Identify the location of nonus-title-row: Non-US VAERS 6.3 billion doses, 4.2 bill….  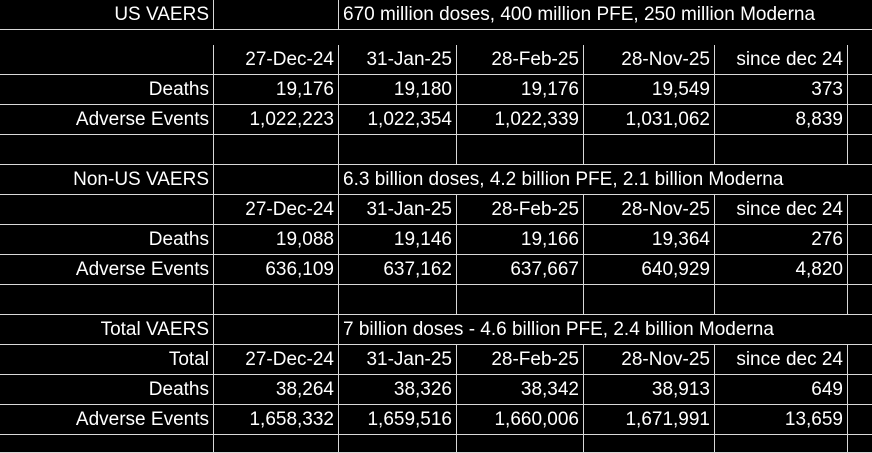
(436, 180).